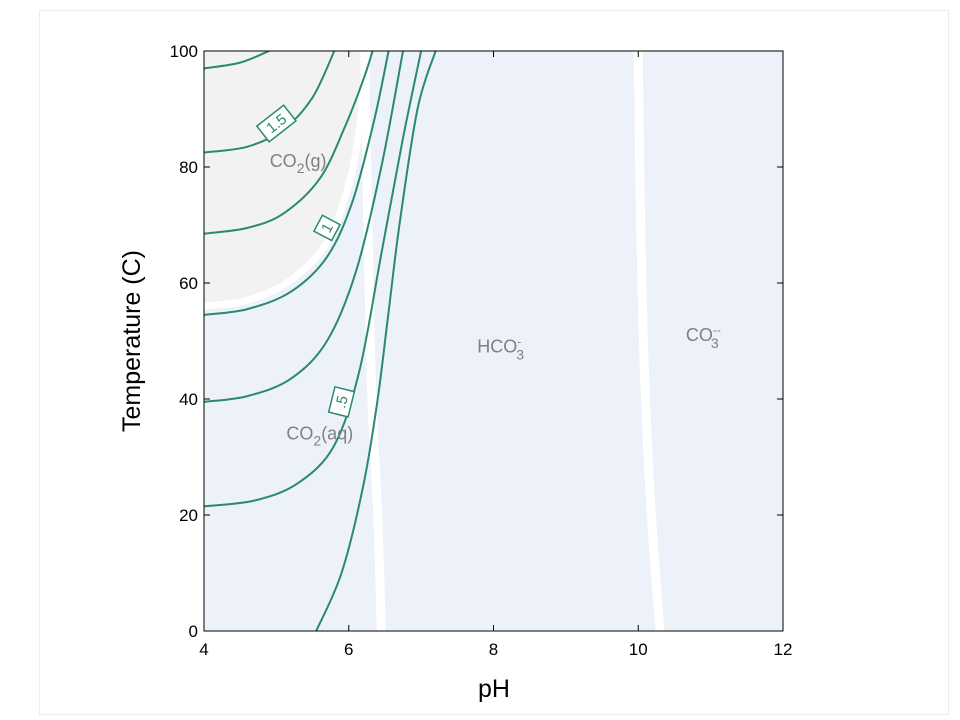 Image resolution: width=960 pixels, height=720 pixels. Describe the element at coordinates (717, 330) in the screenshot. I see `field-label-sup: --` at that location.